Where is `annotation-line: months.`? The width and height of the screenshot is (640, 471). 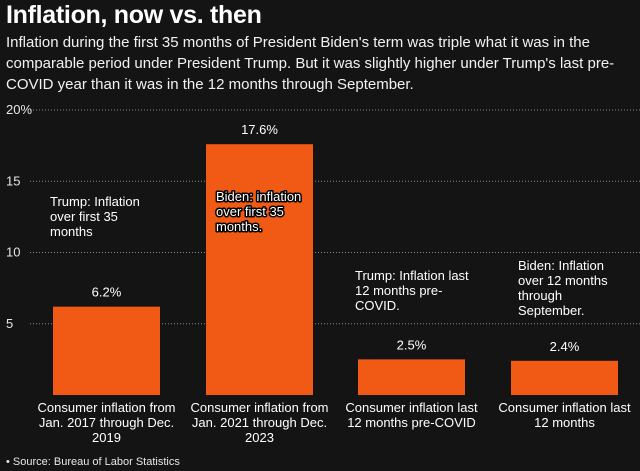
annotation-line: months. is located at coordinates (239, 226).